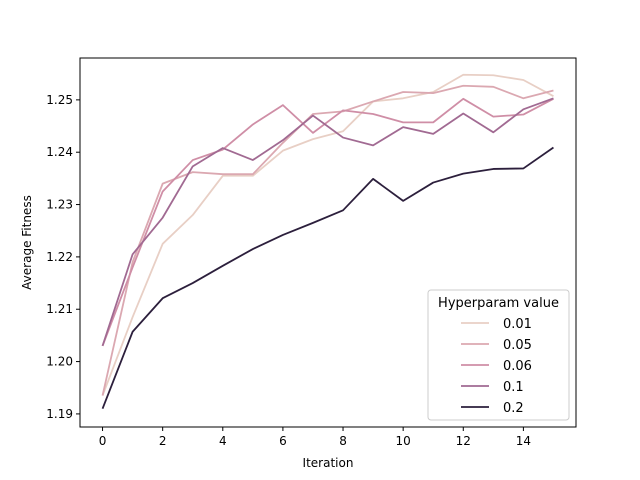 The image size is (640, 480). Describe the element at coordinates (403, 441) in the screenshot. I see `x-tick-label: 10` at that location.